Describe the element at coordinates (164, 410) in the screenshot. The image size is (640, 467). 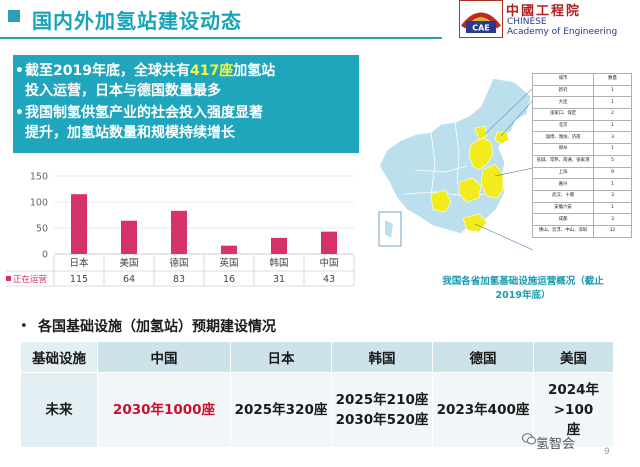
I see `plan-china-target: 2030年1000座` at that location.